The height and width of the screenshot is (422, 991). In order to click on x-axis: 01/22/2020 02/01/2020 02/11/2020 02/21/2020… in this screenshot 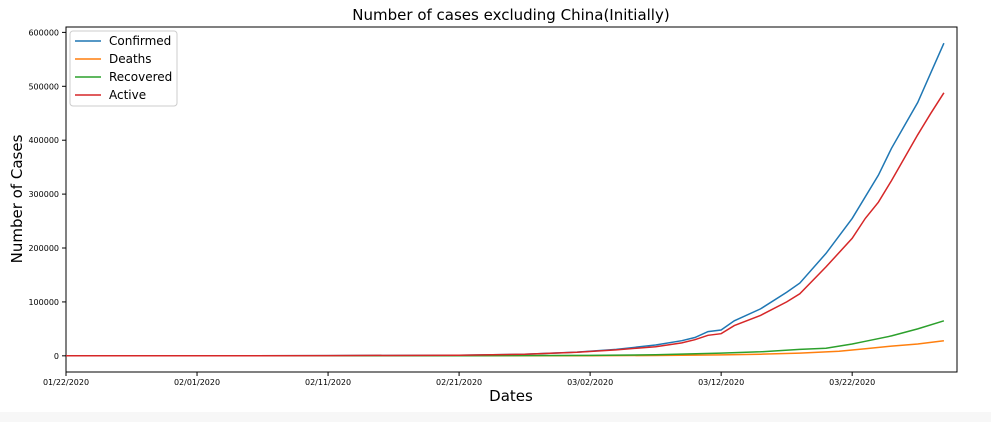, I will do `click(459, 379)`.